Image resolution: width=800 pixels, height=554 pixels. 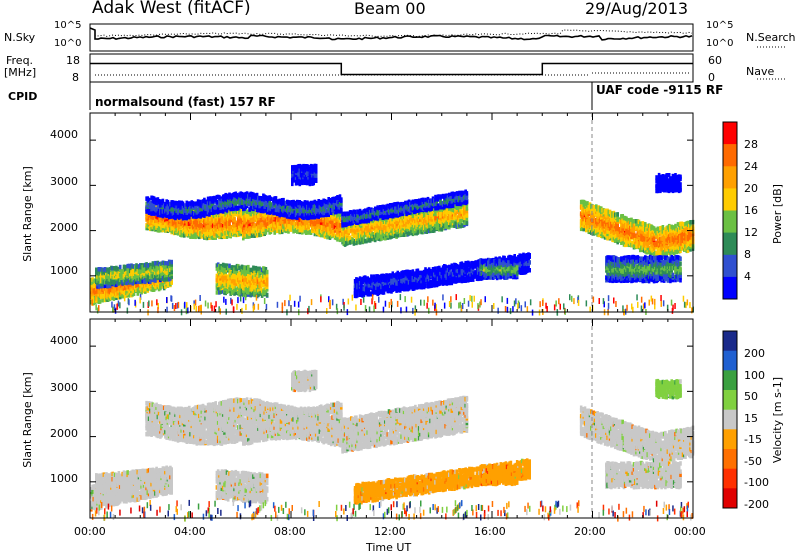 What do you see at coordinates (68, 25) in the screenshot?
I see `noise-tick-top-left: 10^5` at bounding box center [68, 25].